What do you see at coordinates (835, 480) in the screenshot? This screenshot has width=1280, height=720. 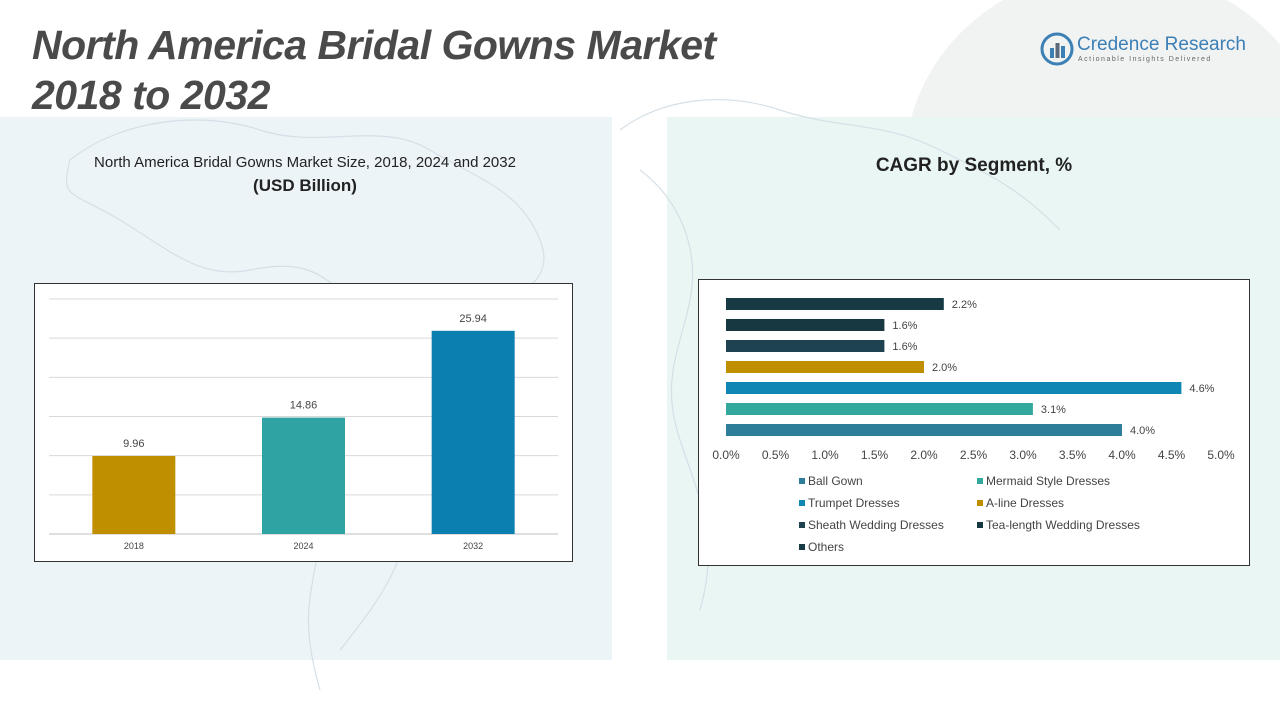 I see `legend-label: Ball Gown` at bounding box center [835, 480].